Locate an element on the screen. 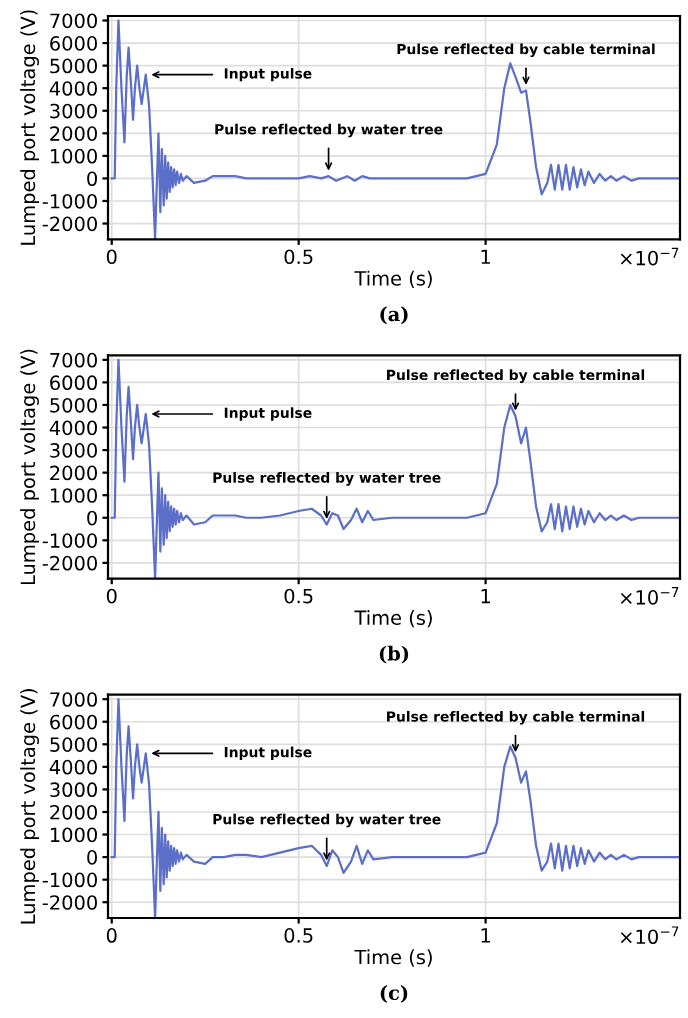  text: (a) is located at coordinates (394, 315).